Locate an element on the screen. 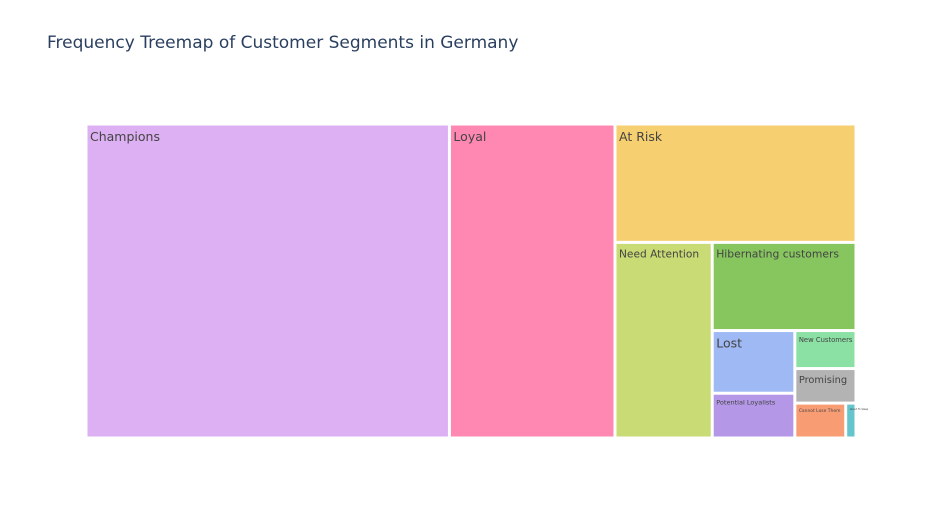 The width and height of the screenshot is (941, 525). tile-label-hibernating-customers: Hibernating customers is located at coordinates (777, 254).